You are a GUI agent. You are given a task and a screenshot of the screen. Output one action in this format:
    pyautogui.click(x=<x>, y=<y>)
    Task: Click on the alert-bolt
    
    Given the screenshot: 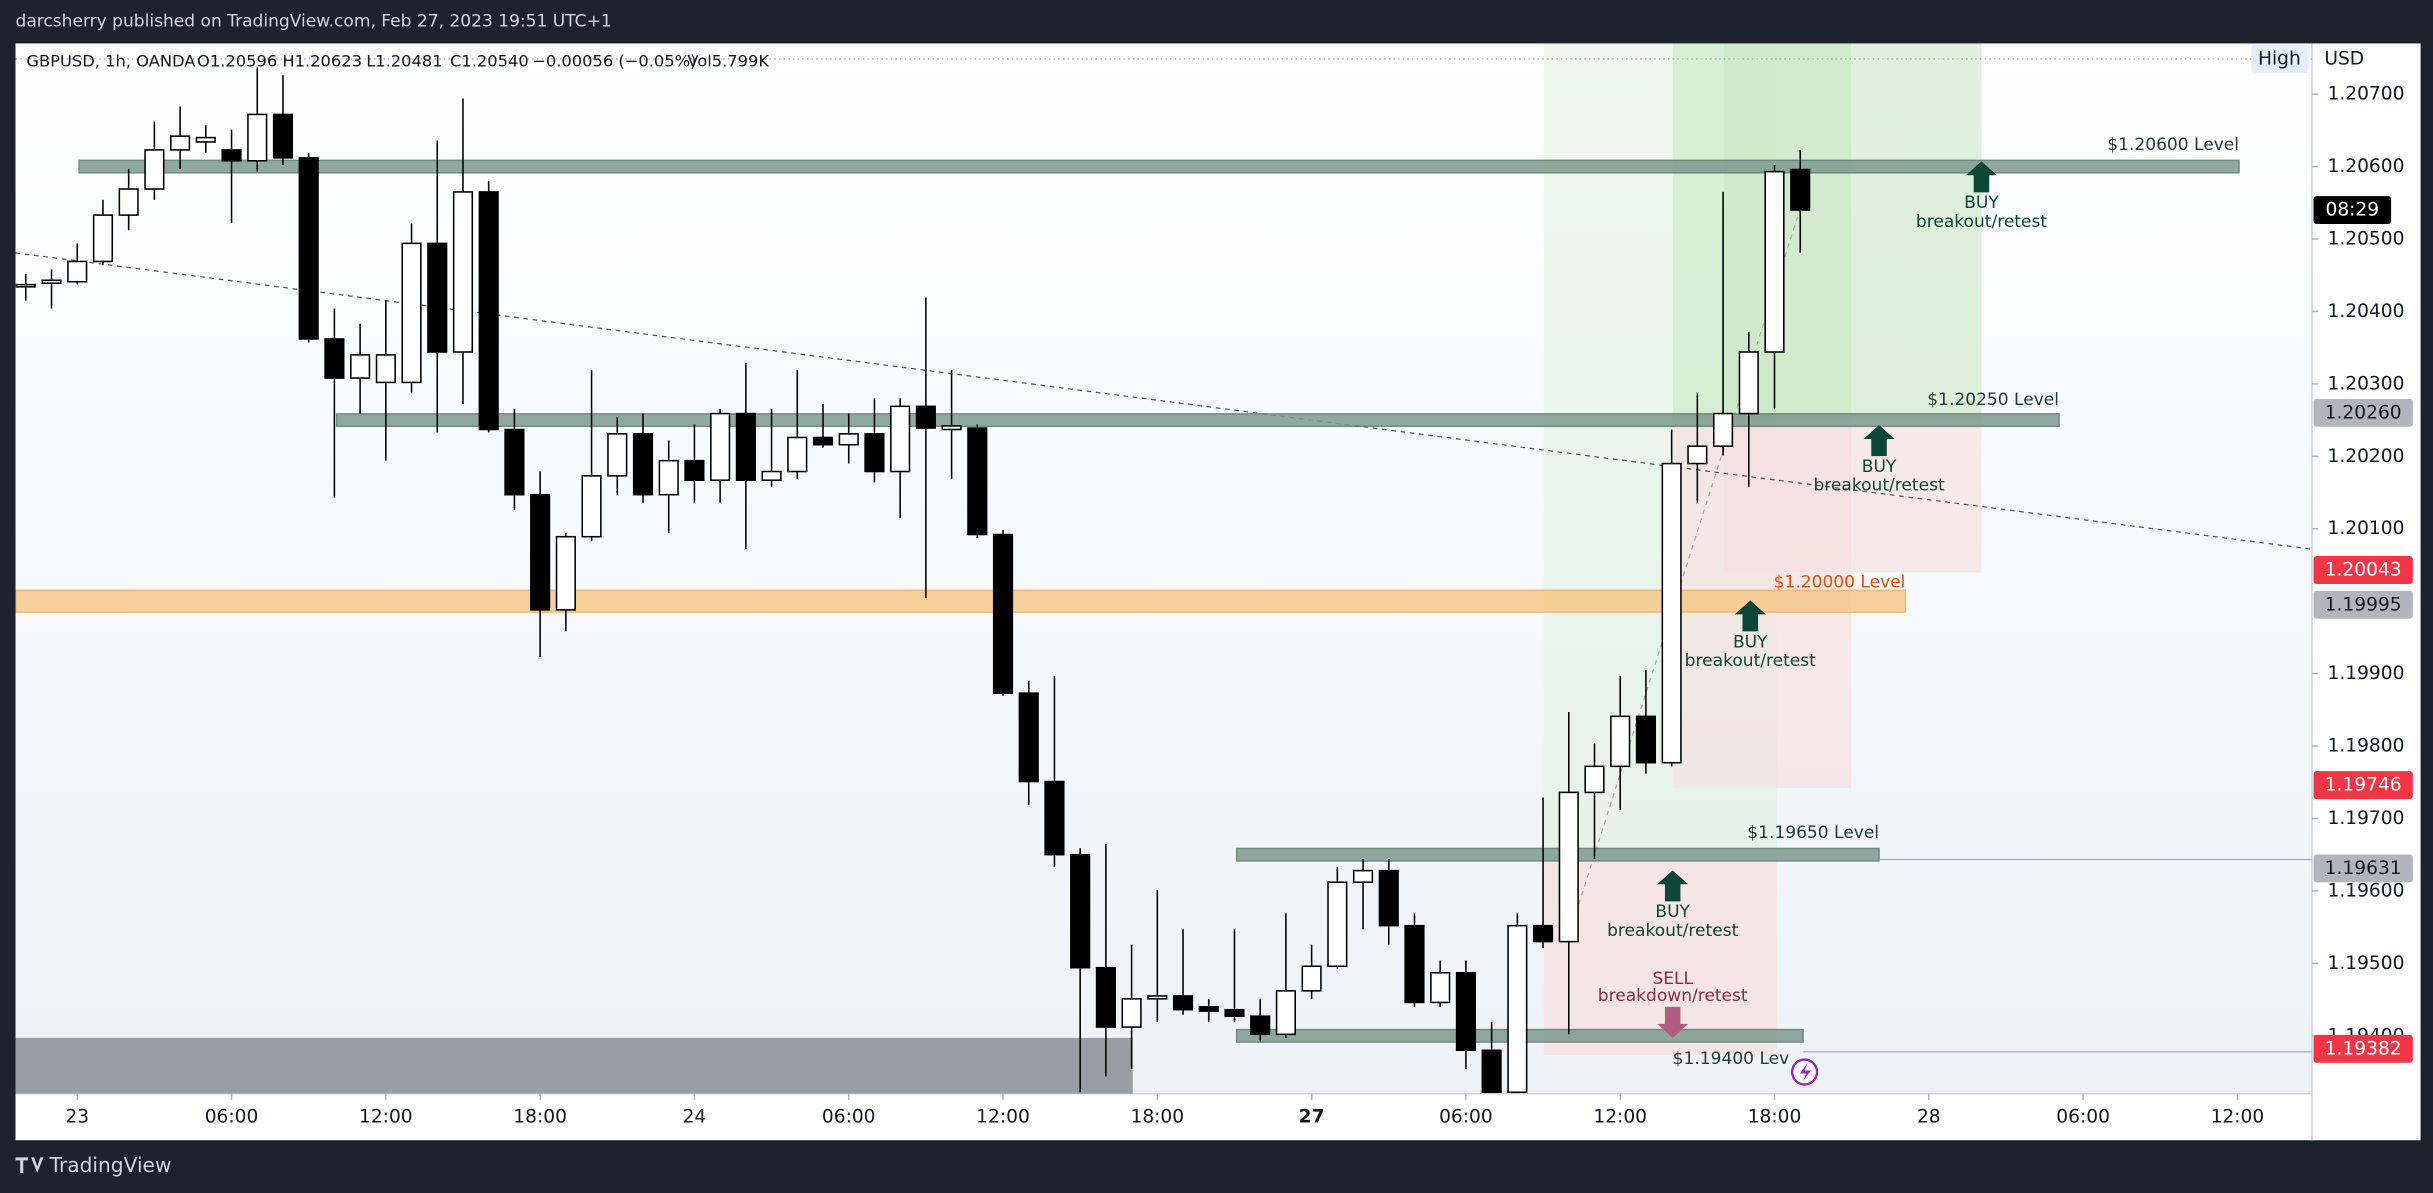 What is the action you would take?
    pyautogui.click(x=1805, y=1072)
    